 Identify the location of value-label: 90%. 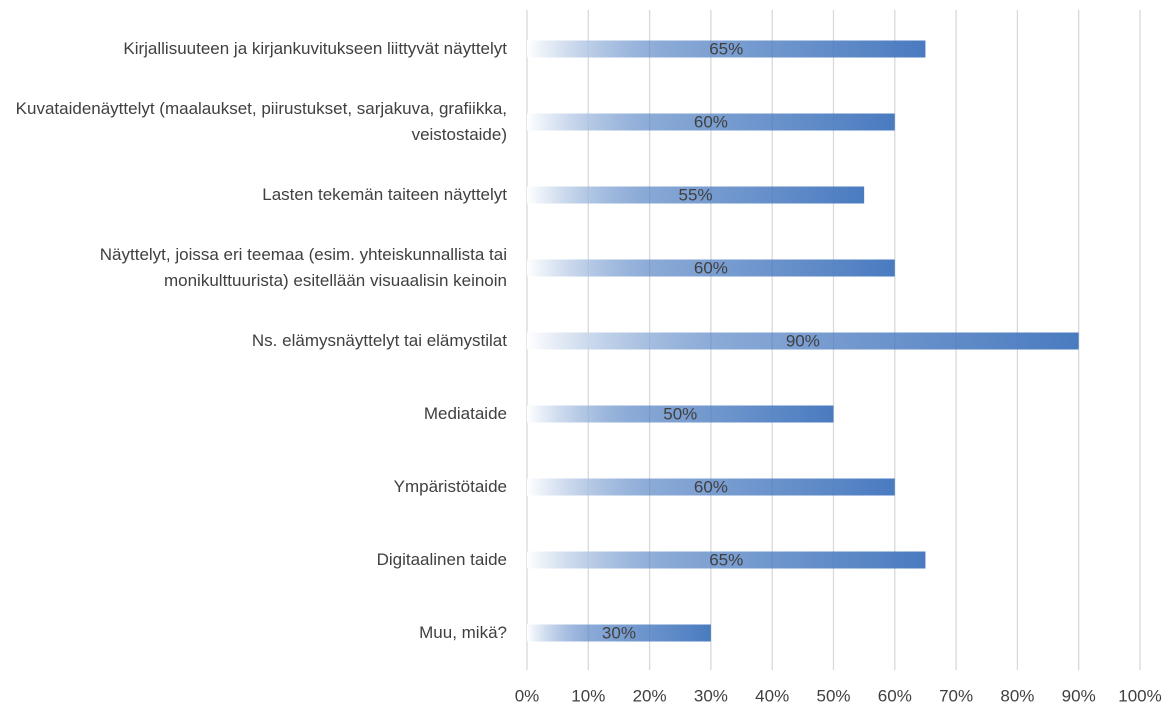
(803, 340).